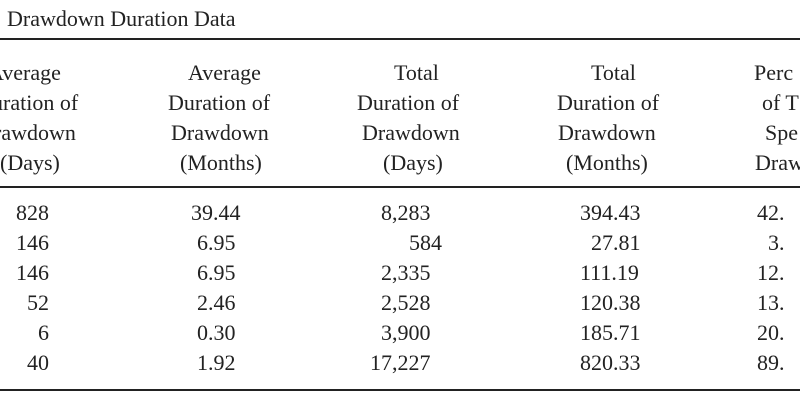 This screenshot has height=400, width=800. Describe the element at coordinates (216, 362) in the screenshot. I see `table-cell: 1.92` at that location.